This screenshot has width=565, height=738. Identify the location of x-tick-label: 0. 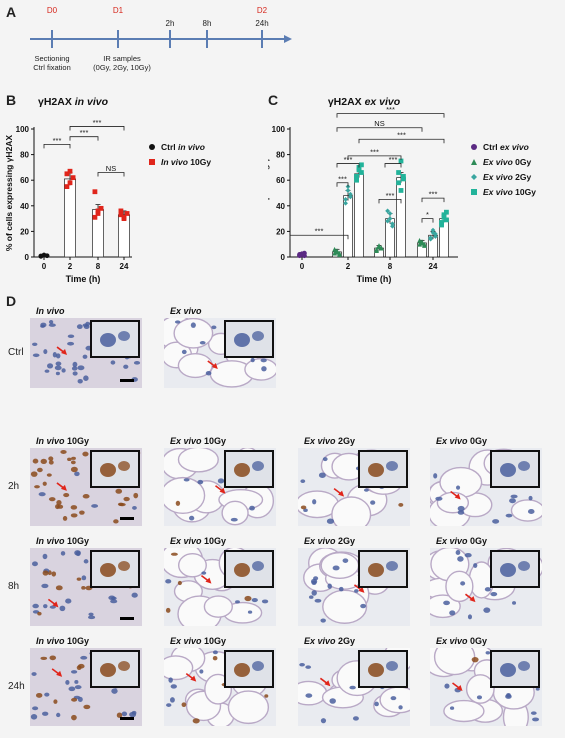
(302, 266).